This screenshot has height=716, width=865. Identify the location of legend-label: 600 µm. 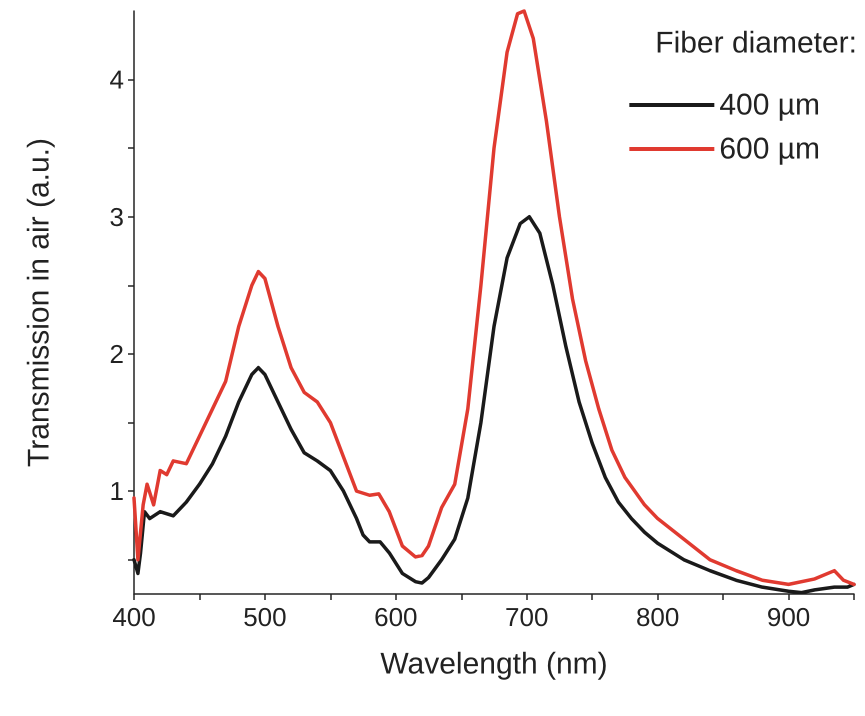
(769, 149).